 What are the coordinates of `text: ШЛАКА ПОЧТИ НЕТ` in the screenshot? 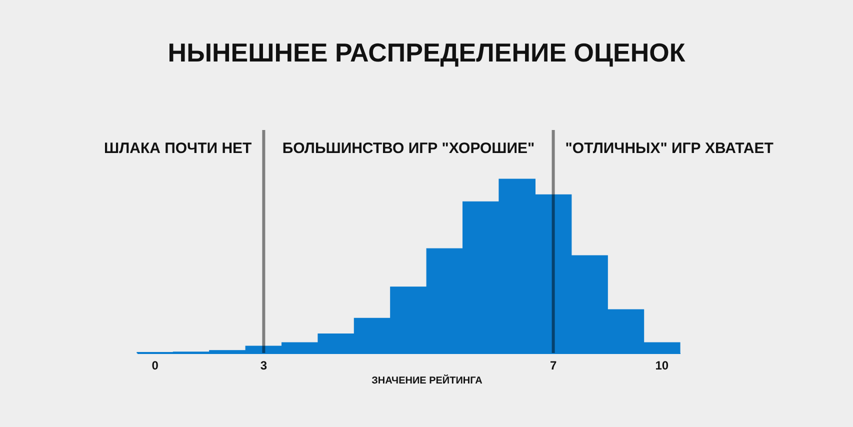 It's located at (178, 148).